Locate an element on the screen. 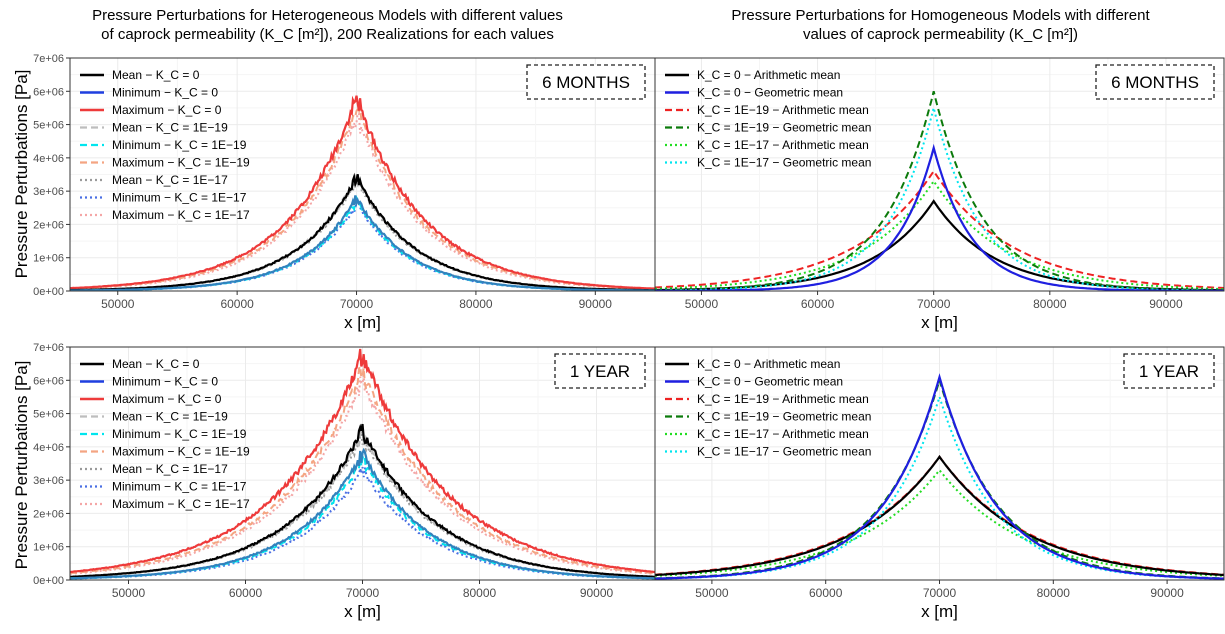 This screenshot has width=1225, height=634. series-line-k-c-1e-19-geometric-mean is located at coordinates (939, 191).